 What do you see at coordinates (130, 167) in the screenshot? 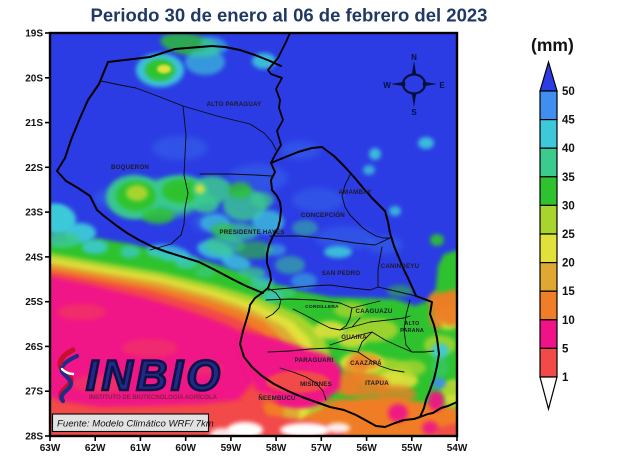
I see `svg-text: BOQUERON` at bounding box center [130, 167].